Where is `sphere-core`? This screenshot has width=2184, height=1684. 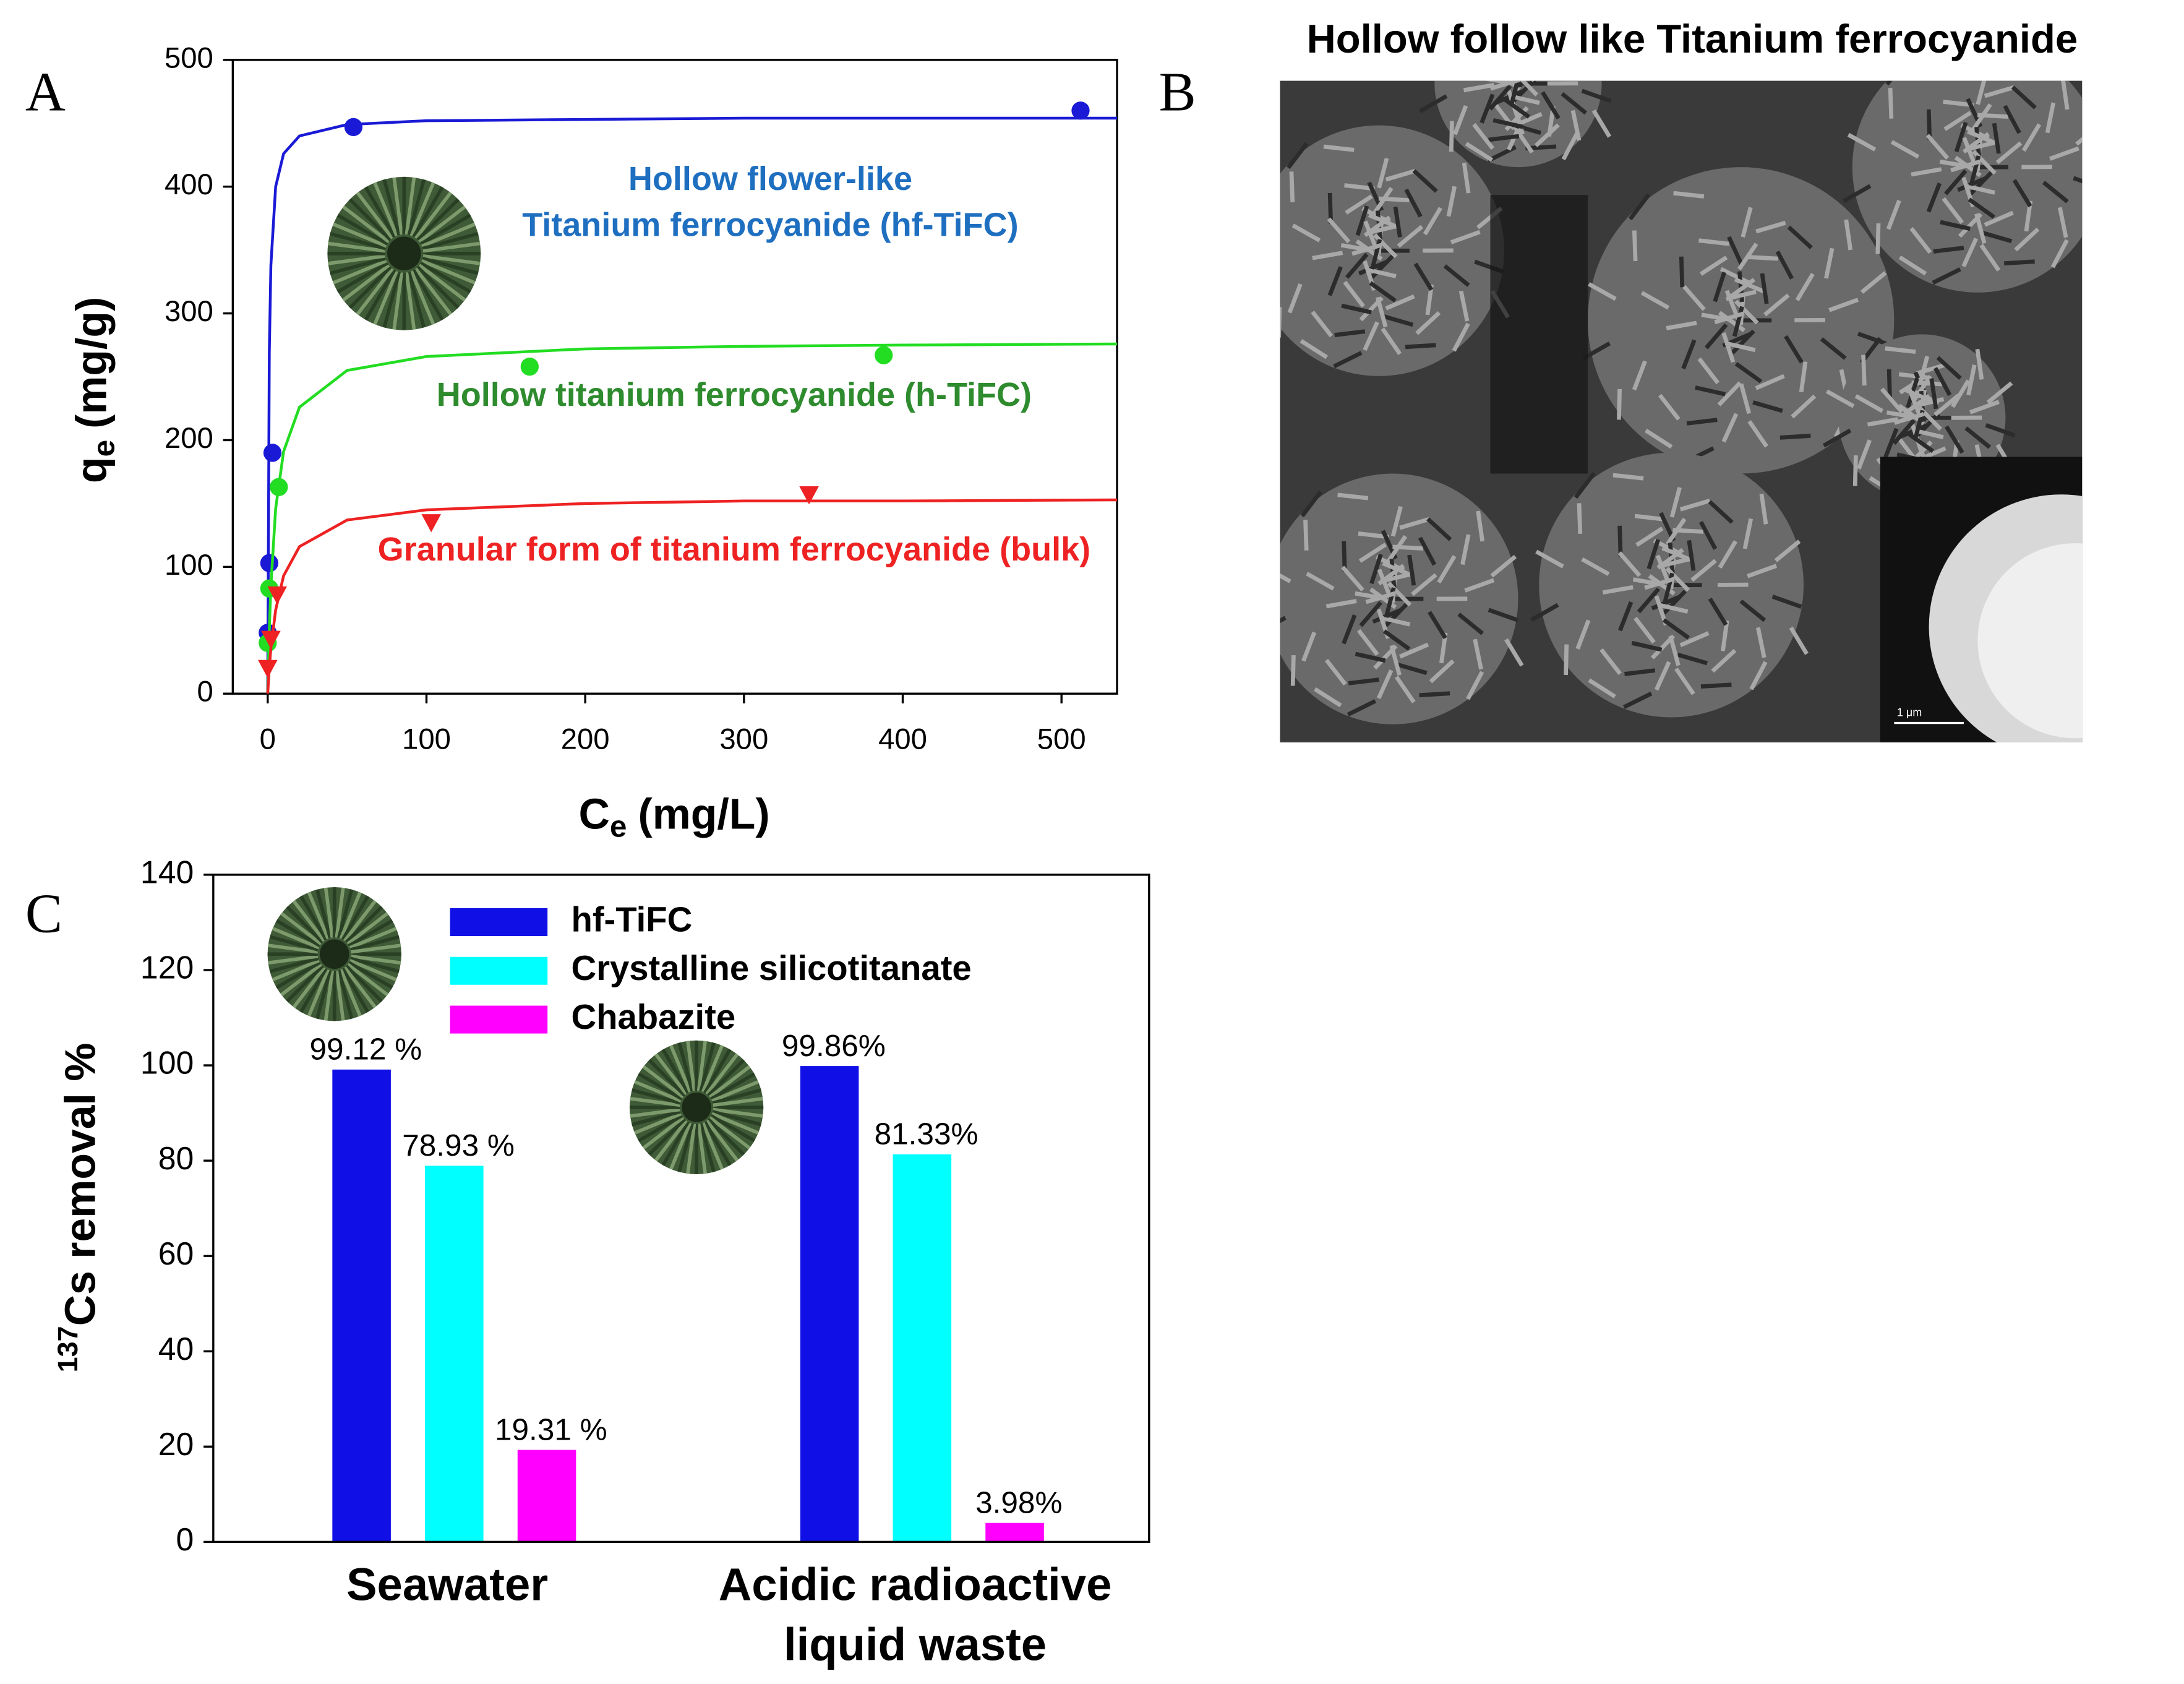
sphere-core is located at coordinates (697, 1107).